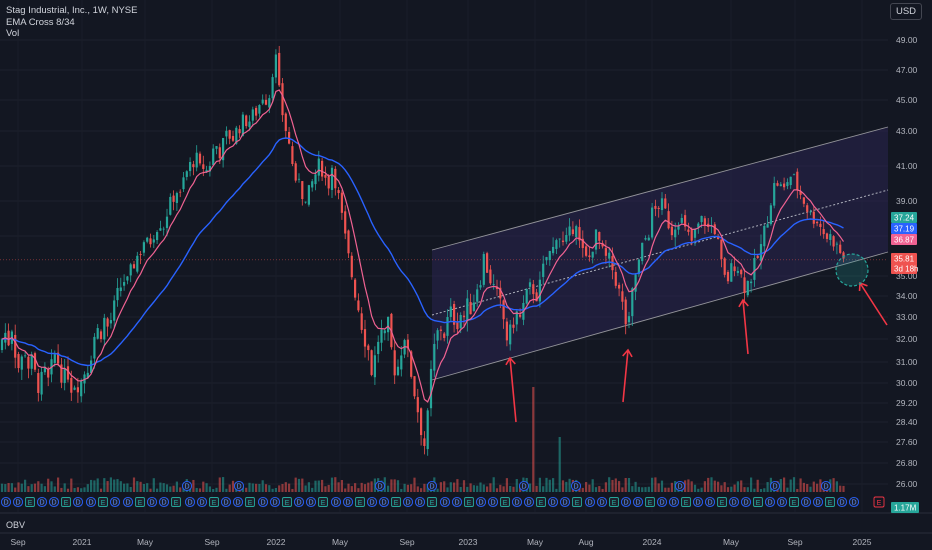 This screenshot has height=550, width=932. I want to click on symbol-title: Stag Industrial, Inc., 1W, NYSE, so click(72, 10).